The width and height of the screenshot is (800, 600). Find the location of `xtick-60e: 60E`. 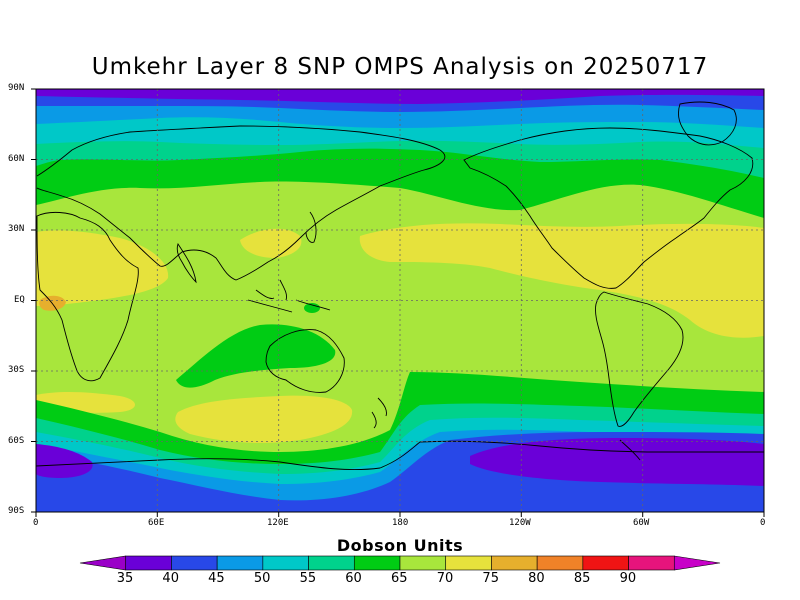

xtick-60e: 60E is located at coordinates (156, 523).